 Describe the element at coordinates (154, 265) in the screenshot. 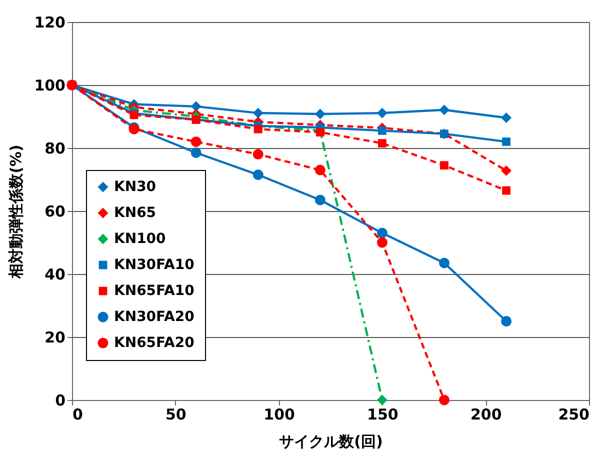

I see `legend-label: KN30FA10` at that location.